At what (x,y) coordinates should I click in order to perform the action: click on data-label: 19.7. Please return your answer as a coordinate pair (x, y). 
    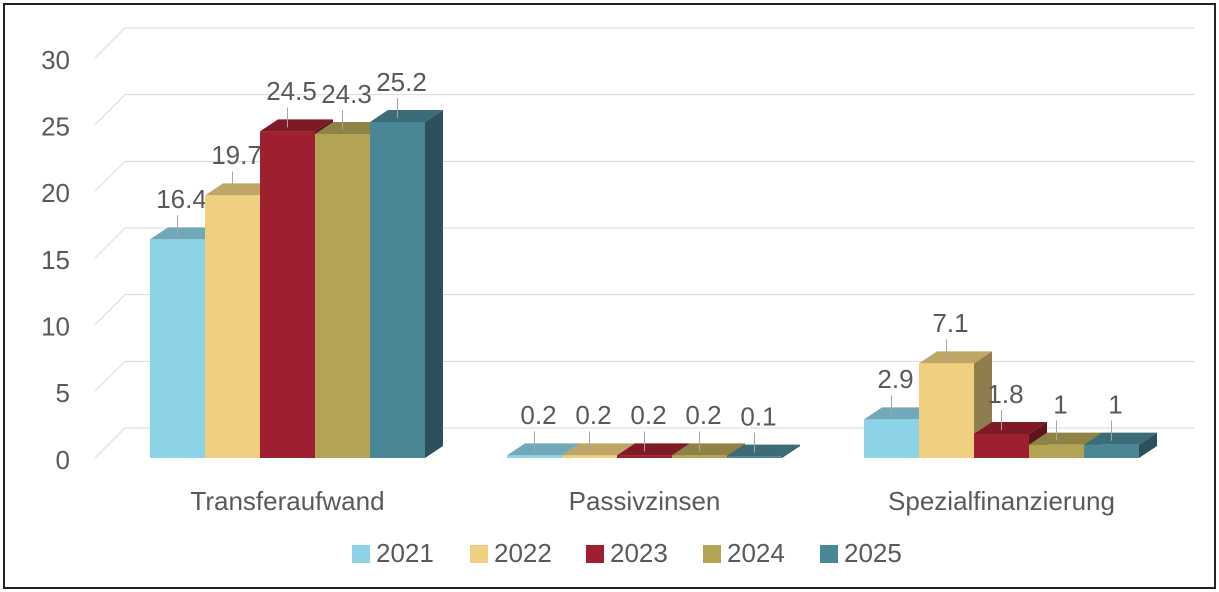
    Looking at the image, I should click on (236, 155).